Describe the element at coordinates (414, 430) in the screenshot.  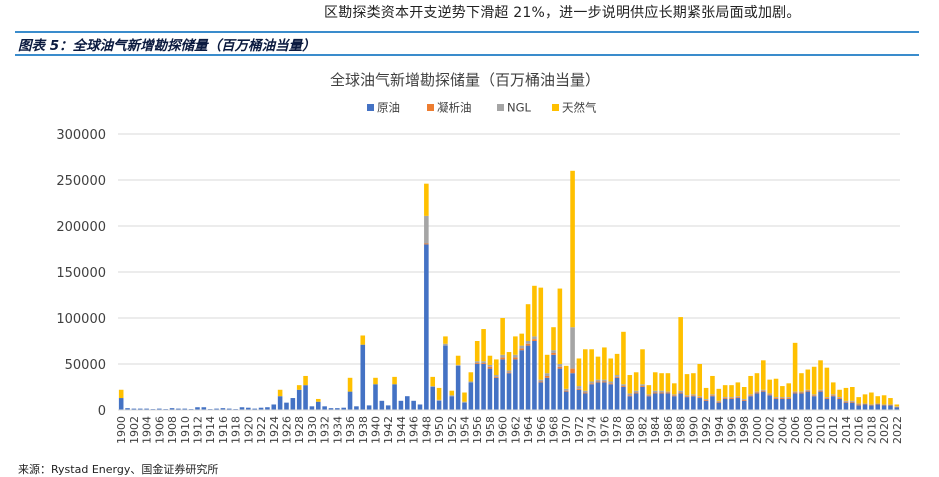
I see `x-tick-label-1946: 1946` at that location.